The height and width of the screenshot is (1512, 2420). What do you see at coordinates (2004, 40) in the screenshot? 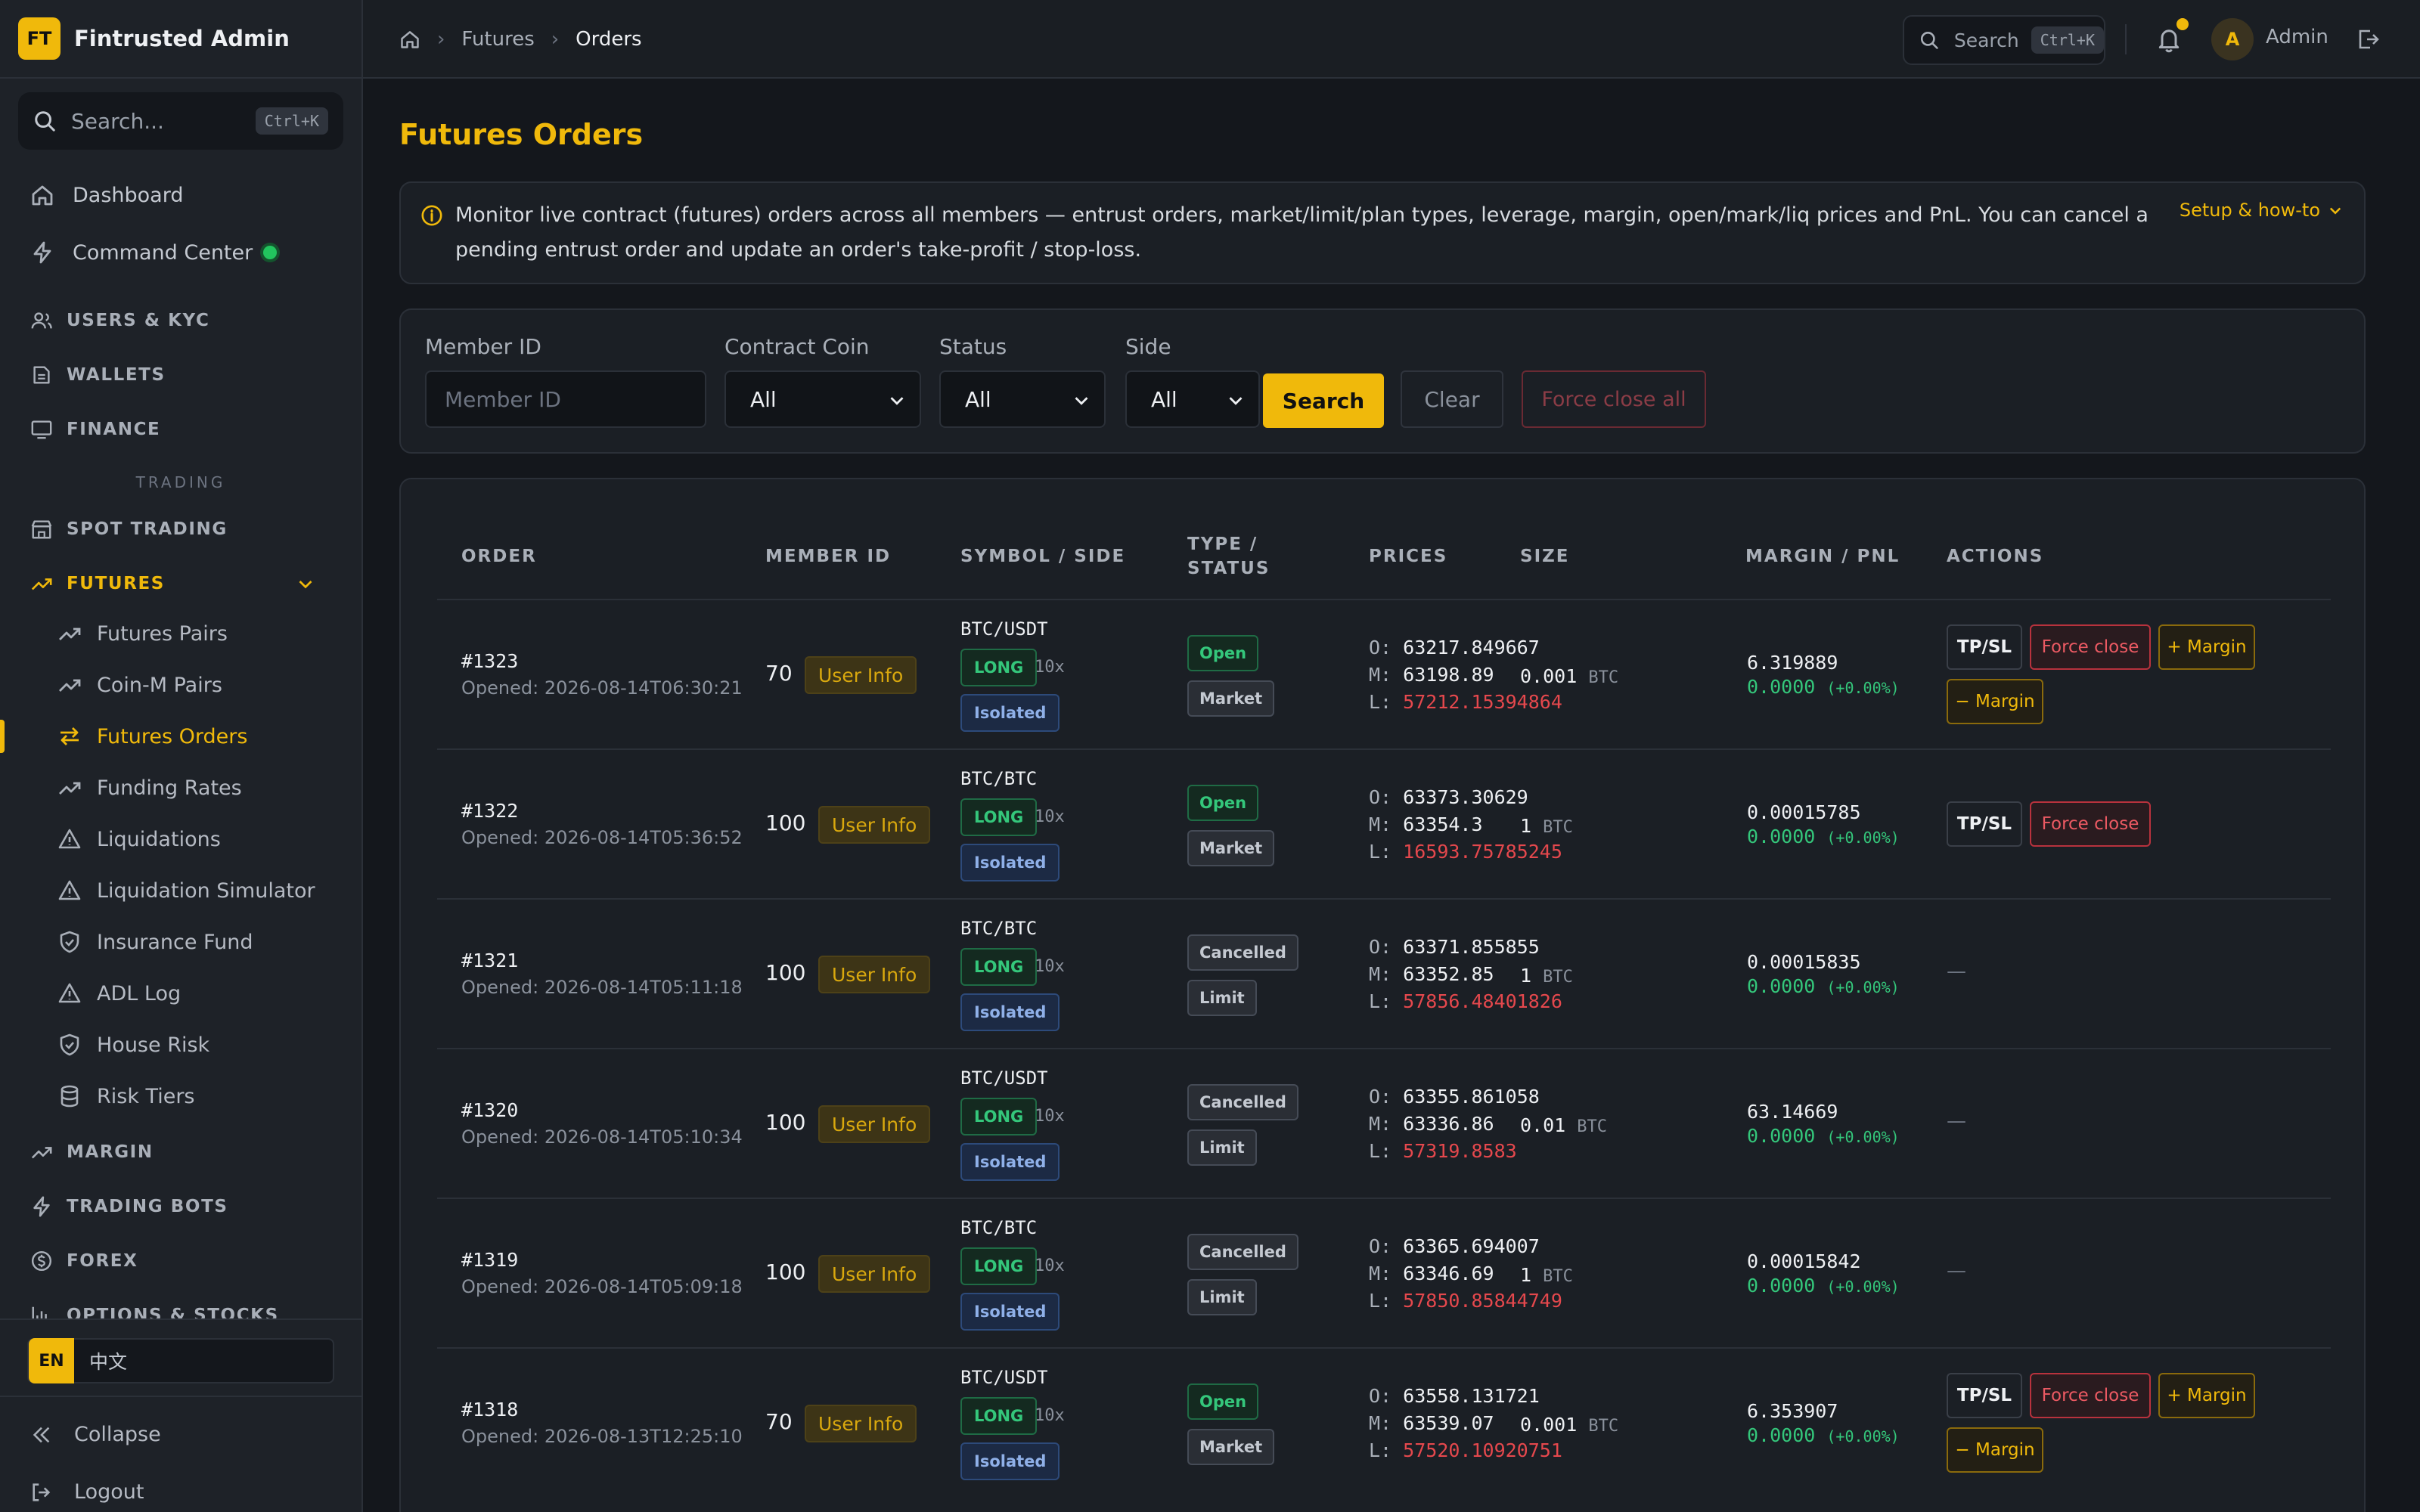
I see `topbar-search: Search Ctrl+K` at bounding box center [2004, 40].